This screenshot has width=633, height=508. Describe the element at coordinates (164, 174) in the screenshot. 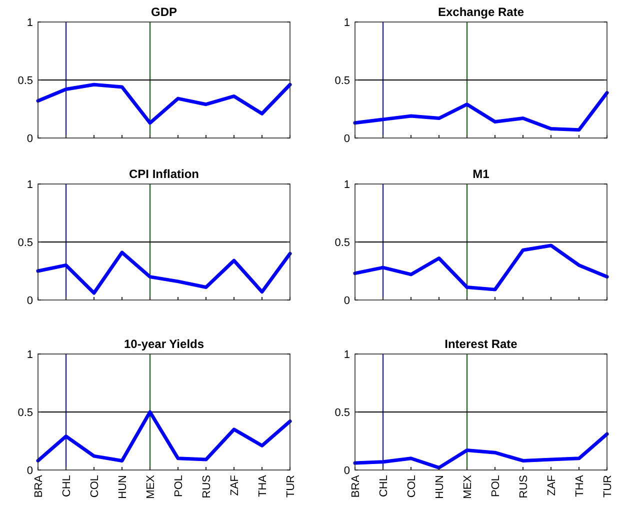

I see `chart-title: CPI Inflation` at that location.